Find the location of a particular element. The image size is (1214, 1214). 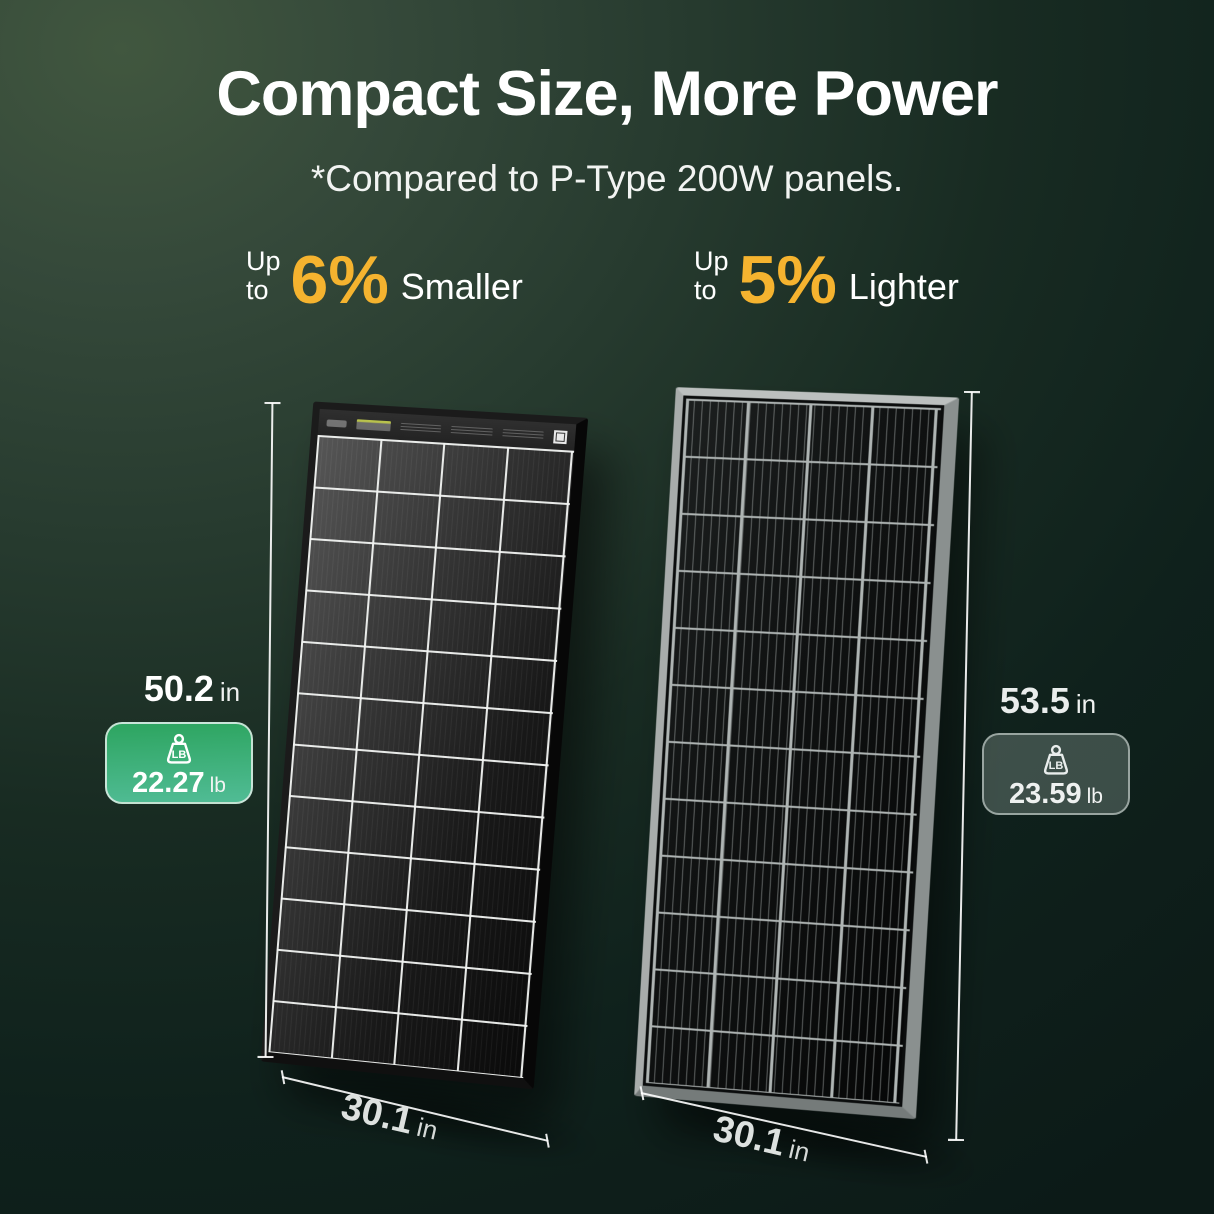

weight-badge-left: LB 22.27 lb is located at coordinates (179, 763).